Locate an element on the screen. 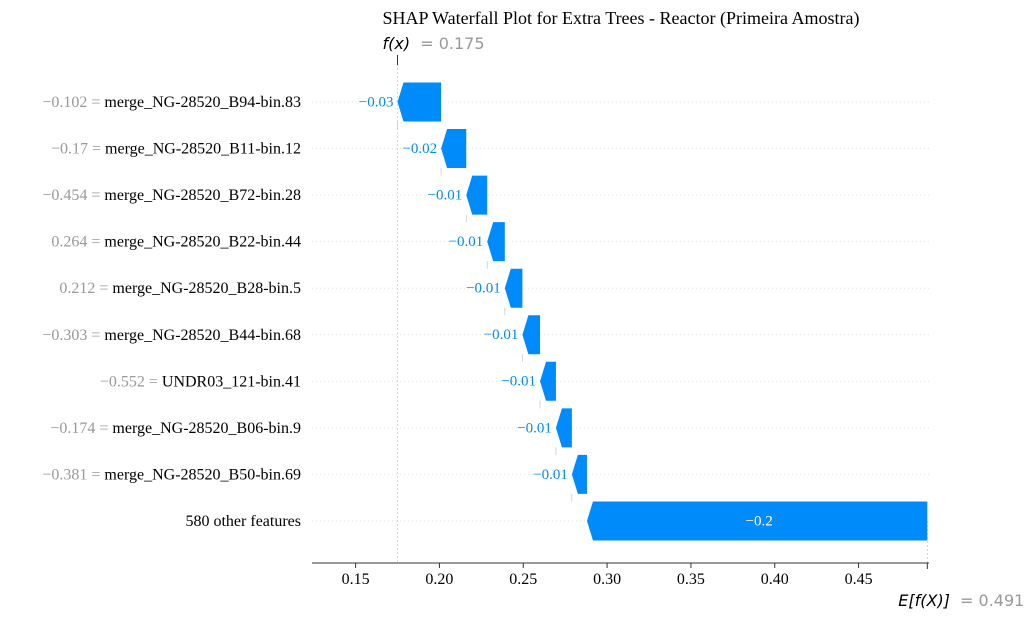 This screenshot has height=620, width=1034. shap-value-label: −0.02 is located at coordinates (419, 149).